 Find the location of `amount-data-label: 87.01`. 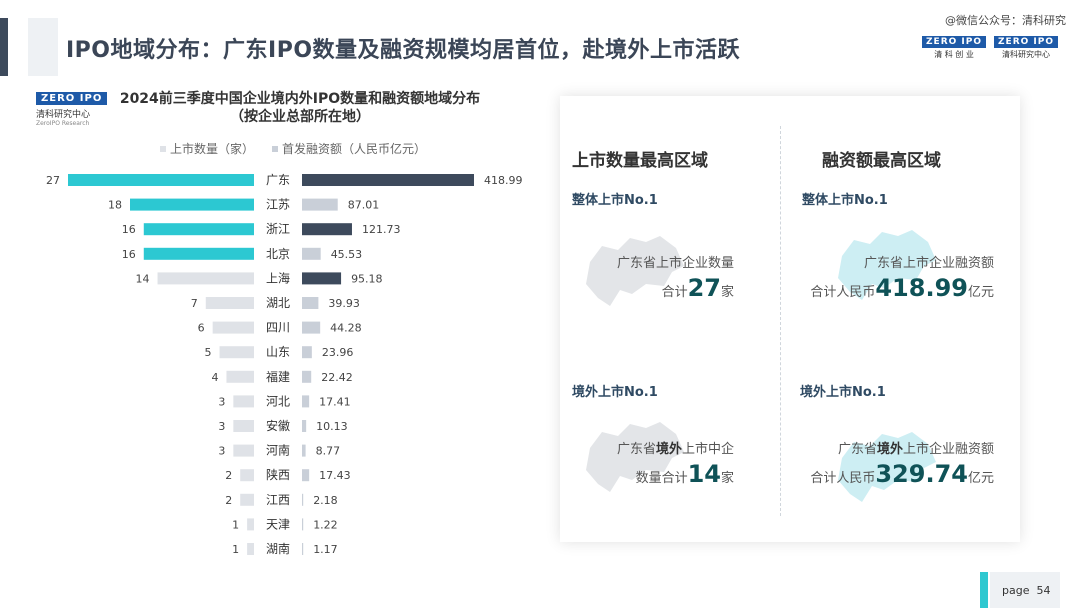

amount-data-label: 87.01 is located at coordinates (364, 205).